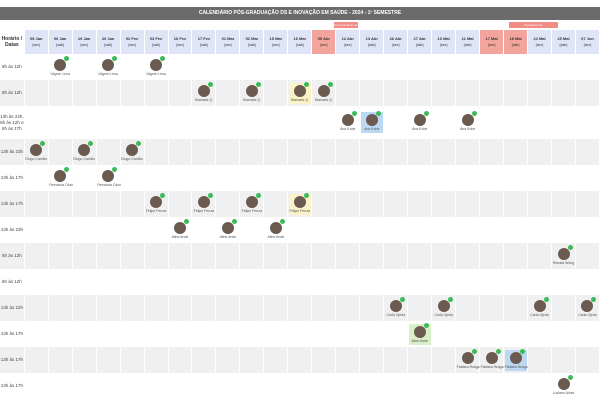 The image size is (600, 403). What do you see at coordinates (516, 359) in the screenshot?
I see `instructor: Fabiano Braga` at bounding box center [516, 359].